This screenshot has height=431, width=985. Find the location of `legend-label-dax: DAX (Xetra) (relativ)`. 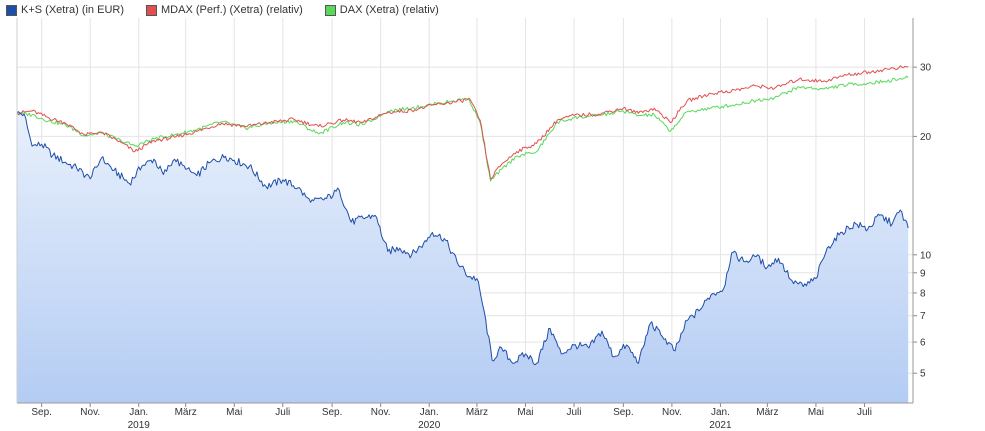

legend-label-dax: DAX (Xetra) (relativ) is located at coordinates (389, 10).